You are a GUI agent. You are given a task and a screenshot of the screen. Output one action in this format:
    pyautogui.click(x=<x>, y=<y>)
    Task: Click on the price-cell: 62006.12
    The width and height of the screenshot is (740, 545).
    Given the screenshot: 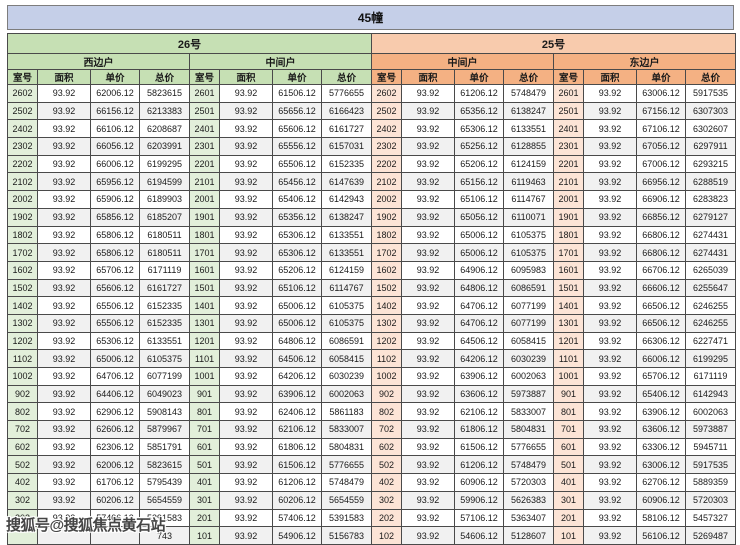 What is the action you would take?
    pyautogui.click(x=115, y=93)
    